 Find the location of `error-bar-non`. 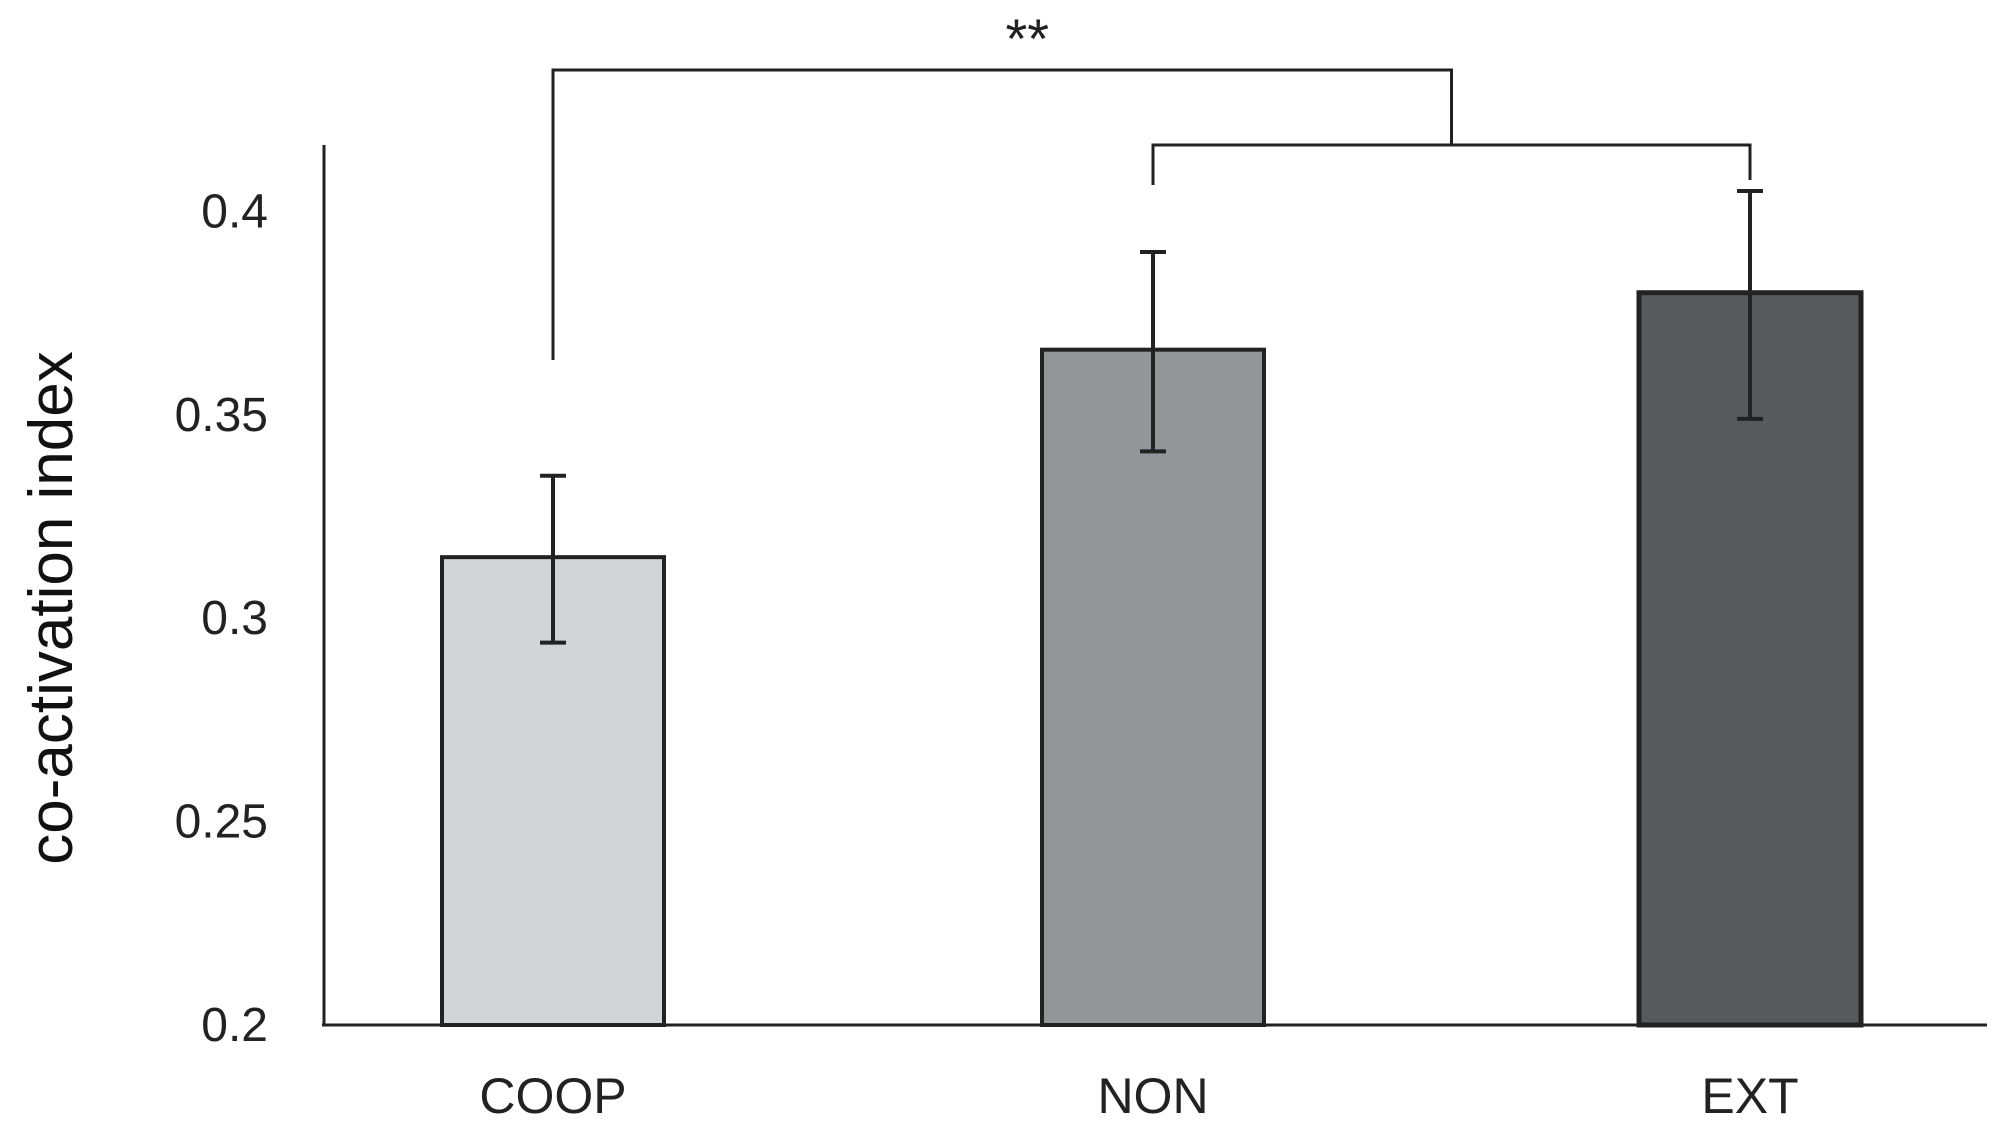

error-bar-non is located at coordinates (1153, 352).